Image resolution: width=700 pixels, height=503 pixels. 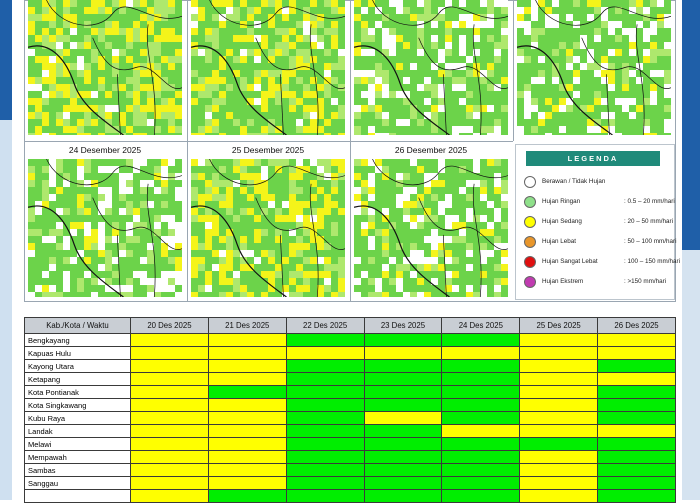 What do you see at coordinates (602, 263) in the screenshot?
I see `legend-item: Hujan Sangat Lebat: 100 – 150 mm/hari` at bounding box center [602, 263].